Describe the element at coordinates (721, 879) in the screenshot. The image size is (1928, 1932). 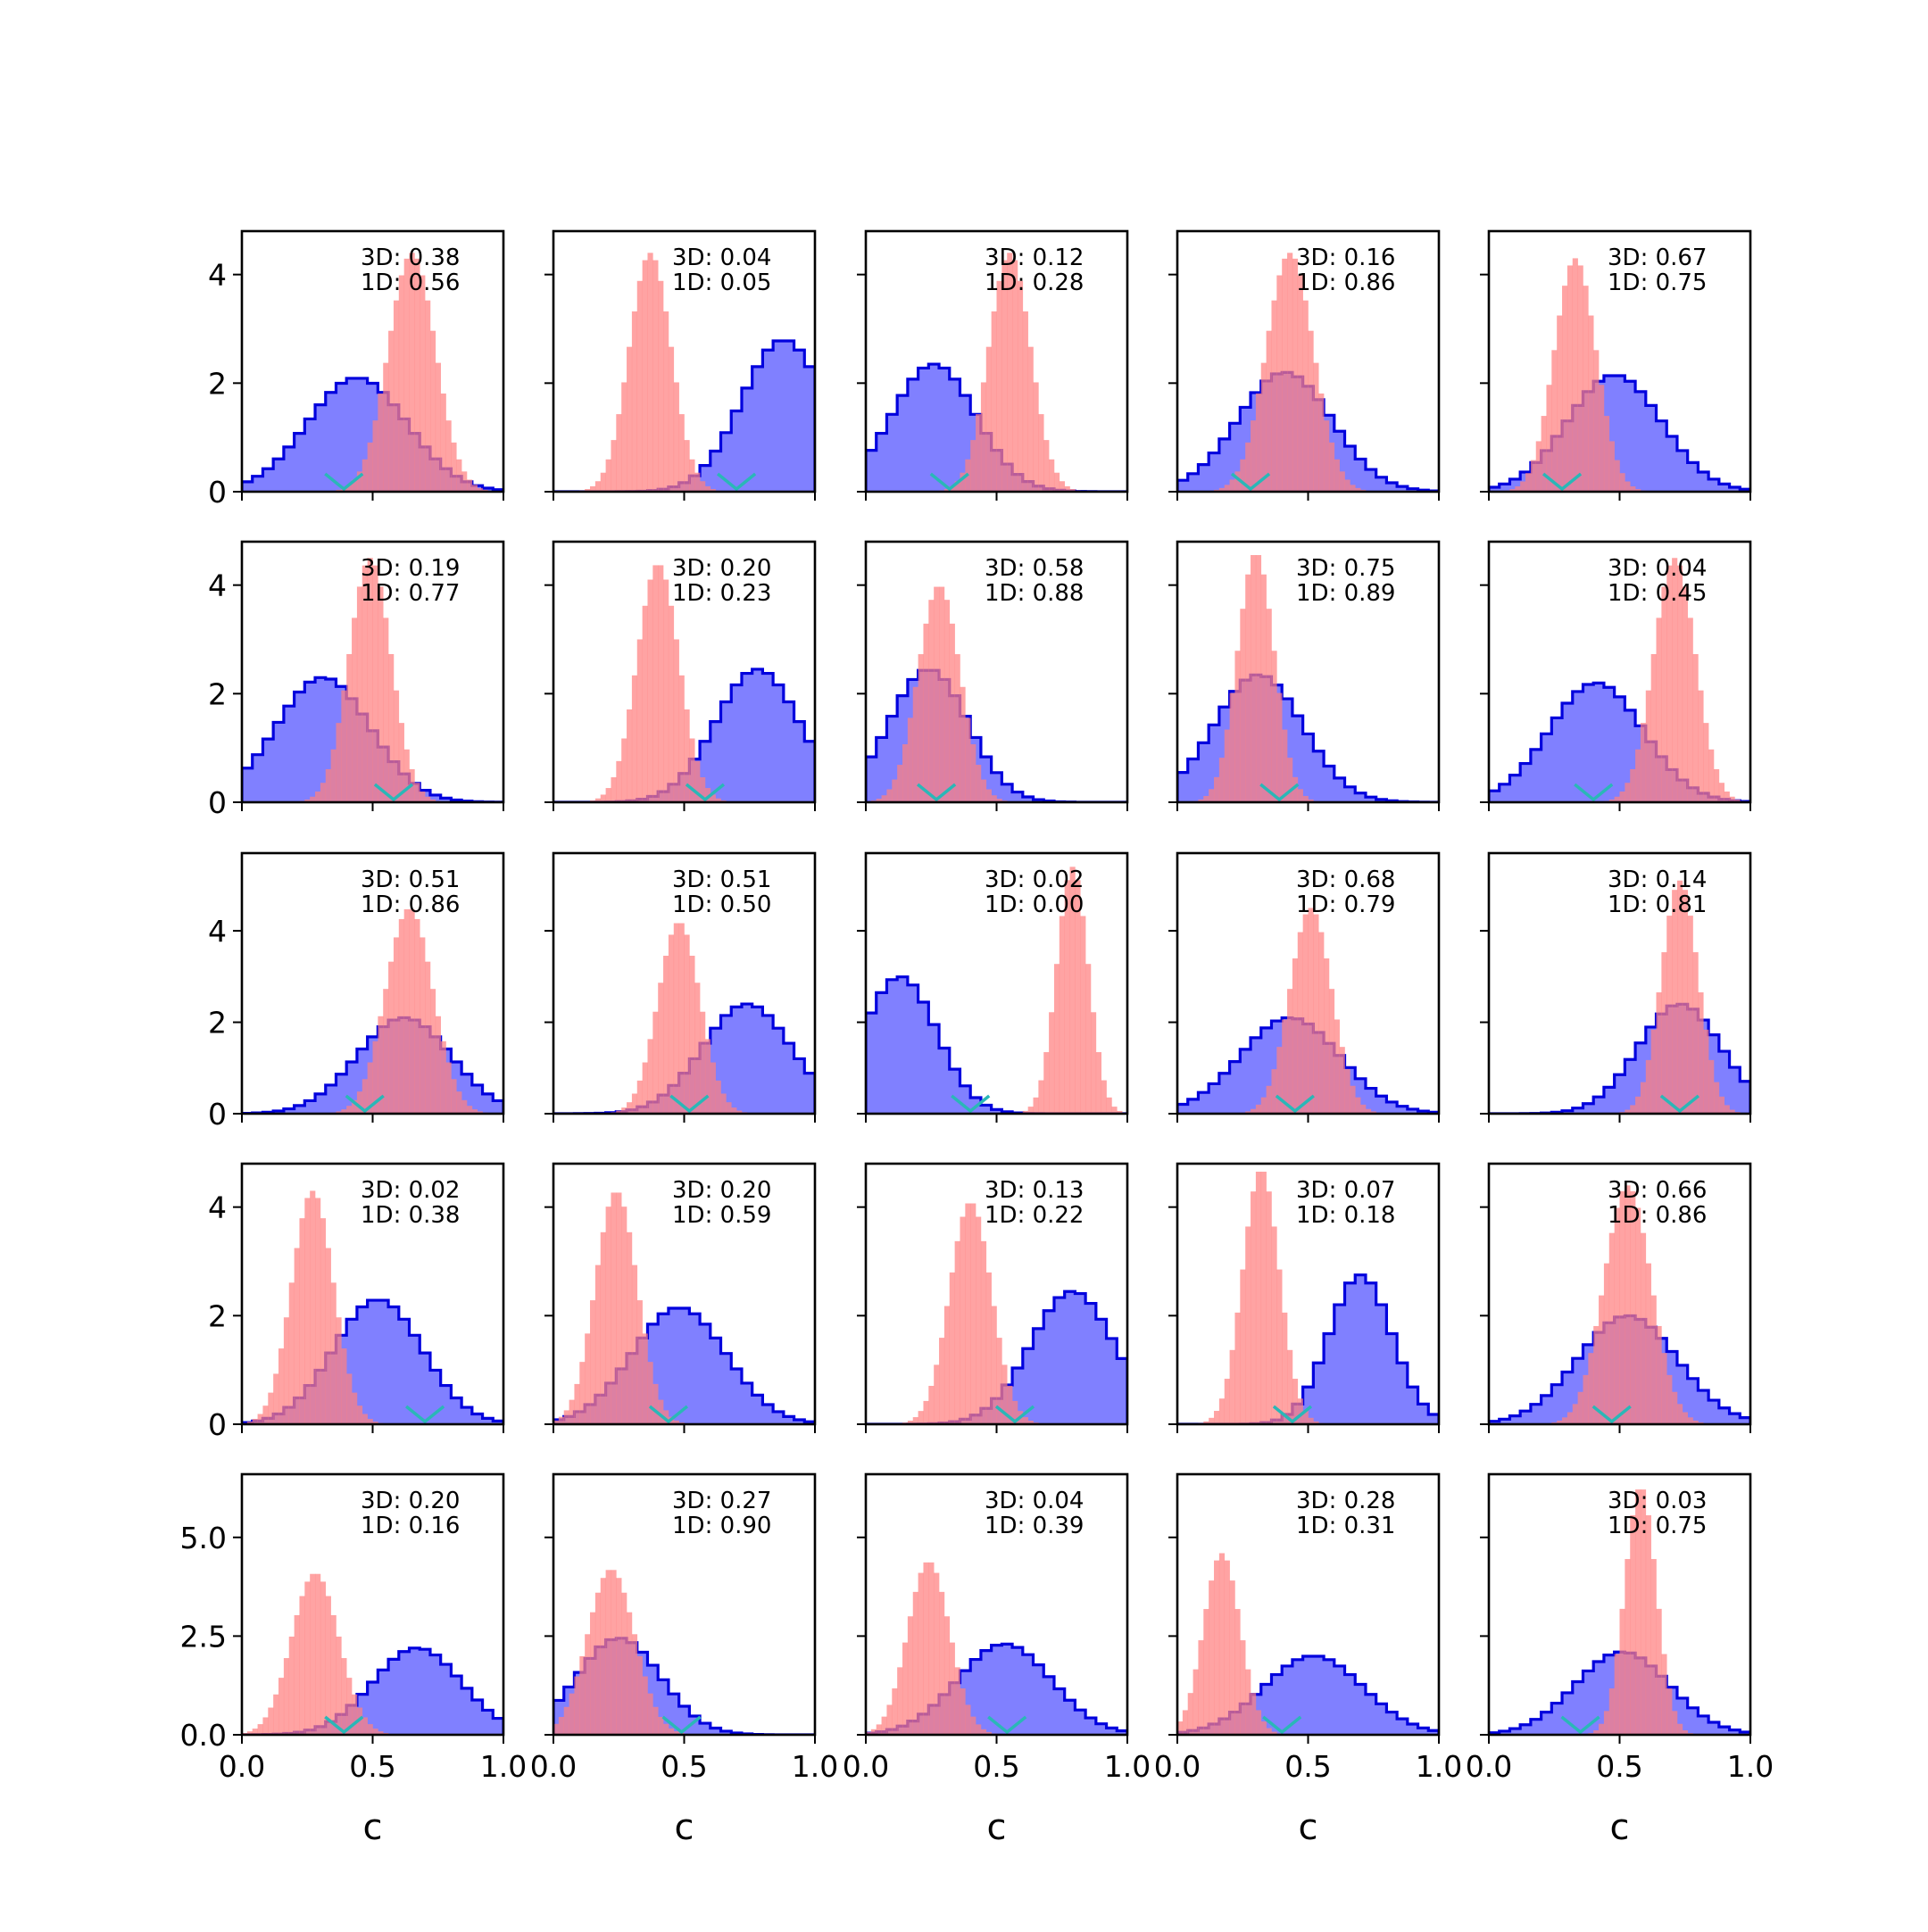
I see `label-3d: 3D: 0.51` at that location.